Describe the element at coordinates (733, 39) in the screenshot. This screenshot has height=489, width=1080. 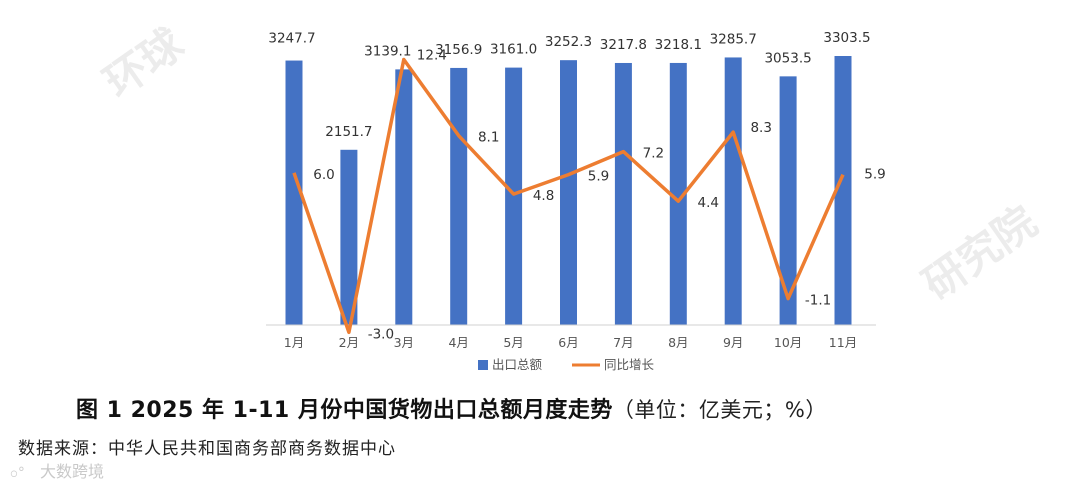
I see `bar-label-9: 3285.7` at that location.